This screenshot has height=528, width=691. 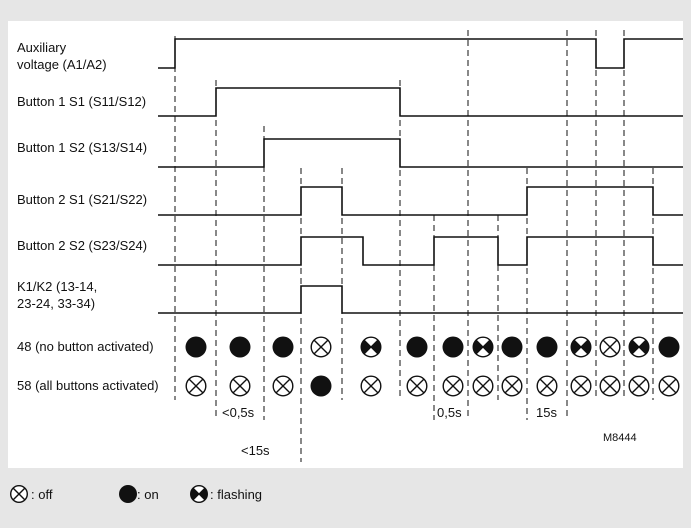 What do you see at coordinates (57, 286) in the screenshot?
I see `label-line: K1/K2 (13-14,` at bounding box center [57, 286].